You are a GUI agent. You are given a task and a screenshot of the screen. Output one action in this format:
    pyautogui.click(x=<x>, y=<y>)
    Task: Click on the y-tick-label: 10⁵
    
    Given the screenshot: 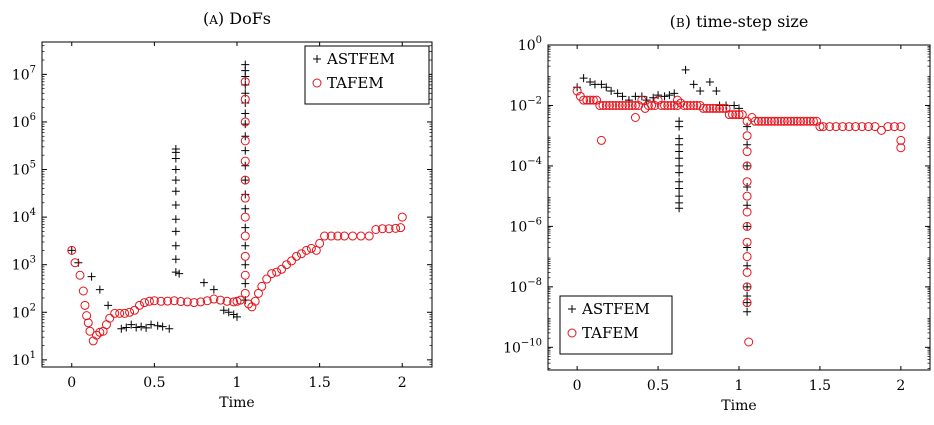 What is the action you would take?
    pyautogui.click(x=24, y=169)
    